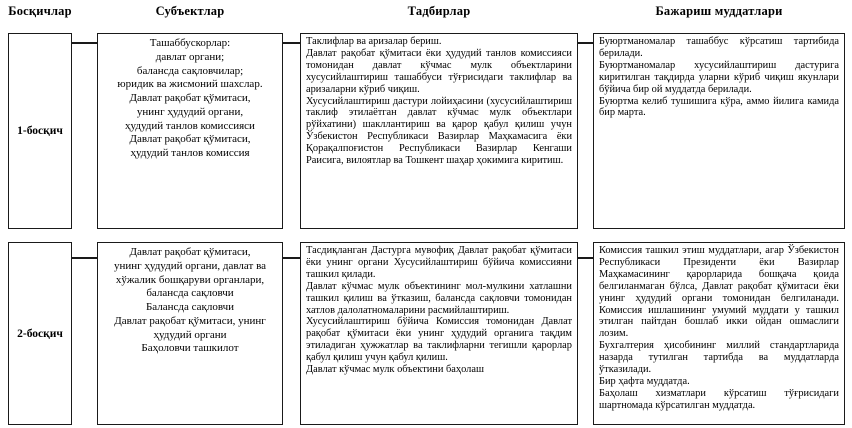  Describe the element at coordinates (439, 11) in the screenshot. I see `column-header-activities: Тадбирлар` at that location.